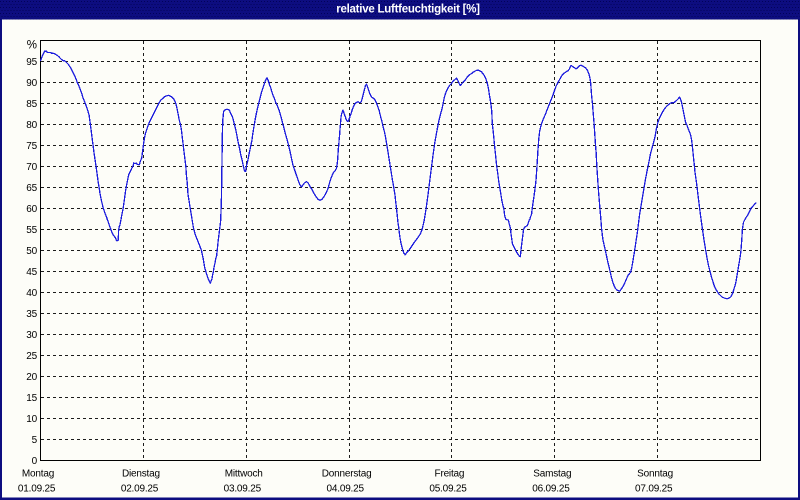 This screenshot has width=800, height=500. What do you see at coordinates (654, 489) in the screenshot?
I see `svg-text: 07.09.25` at bounding box center [654, 489].